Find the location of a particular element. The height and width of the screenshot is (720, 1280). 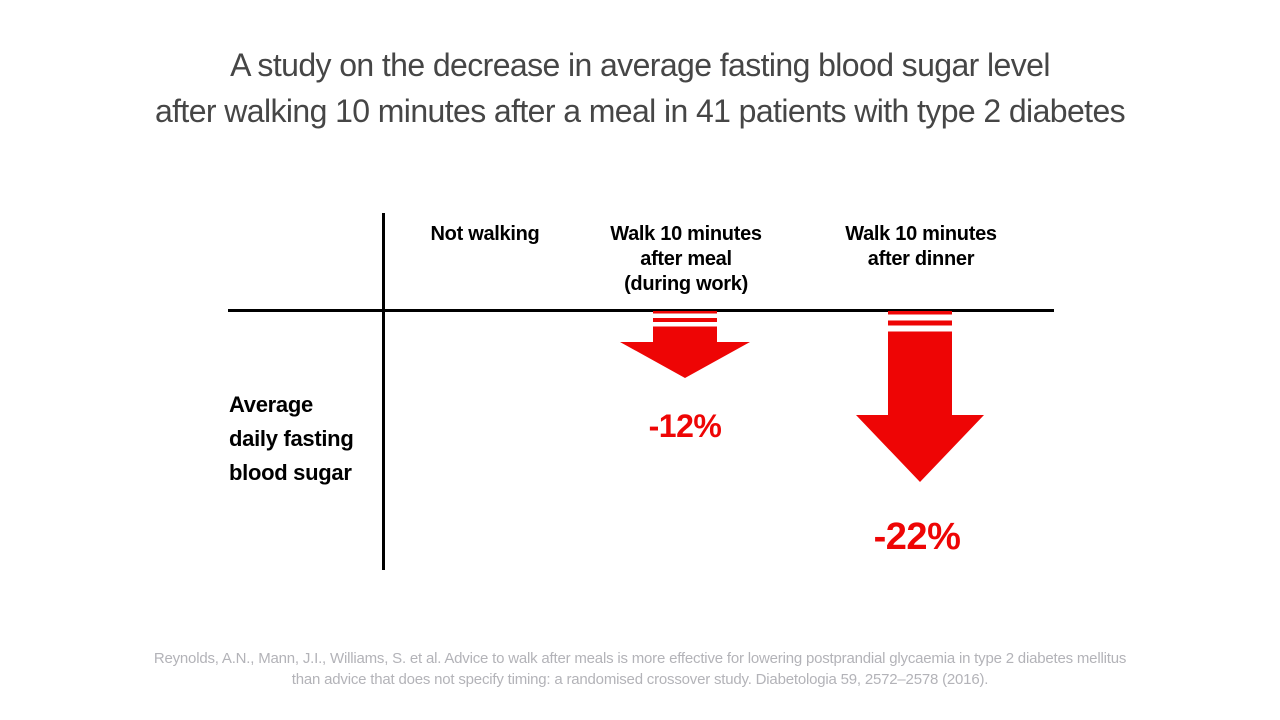

row-label-line: Average is located at coordinates (271, 404).